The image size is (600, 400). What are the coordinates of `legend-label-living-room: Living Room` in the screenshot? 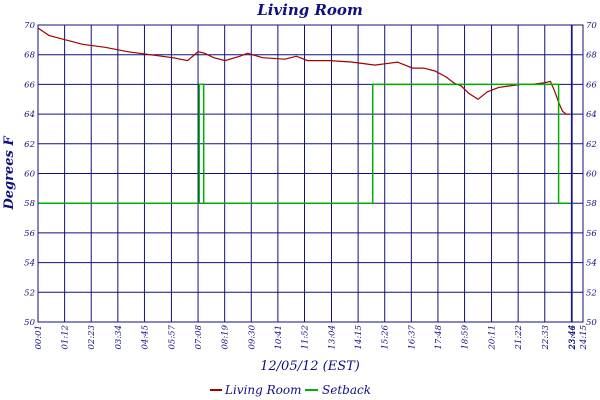 It's located at (263, 390).